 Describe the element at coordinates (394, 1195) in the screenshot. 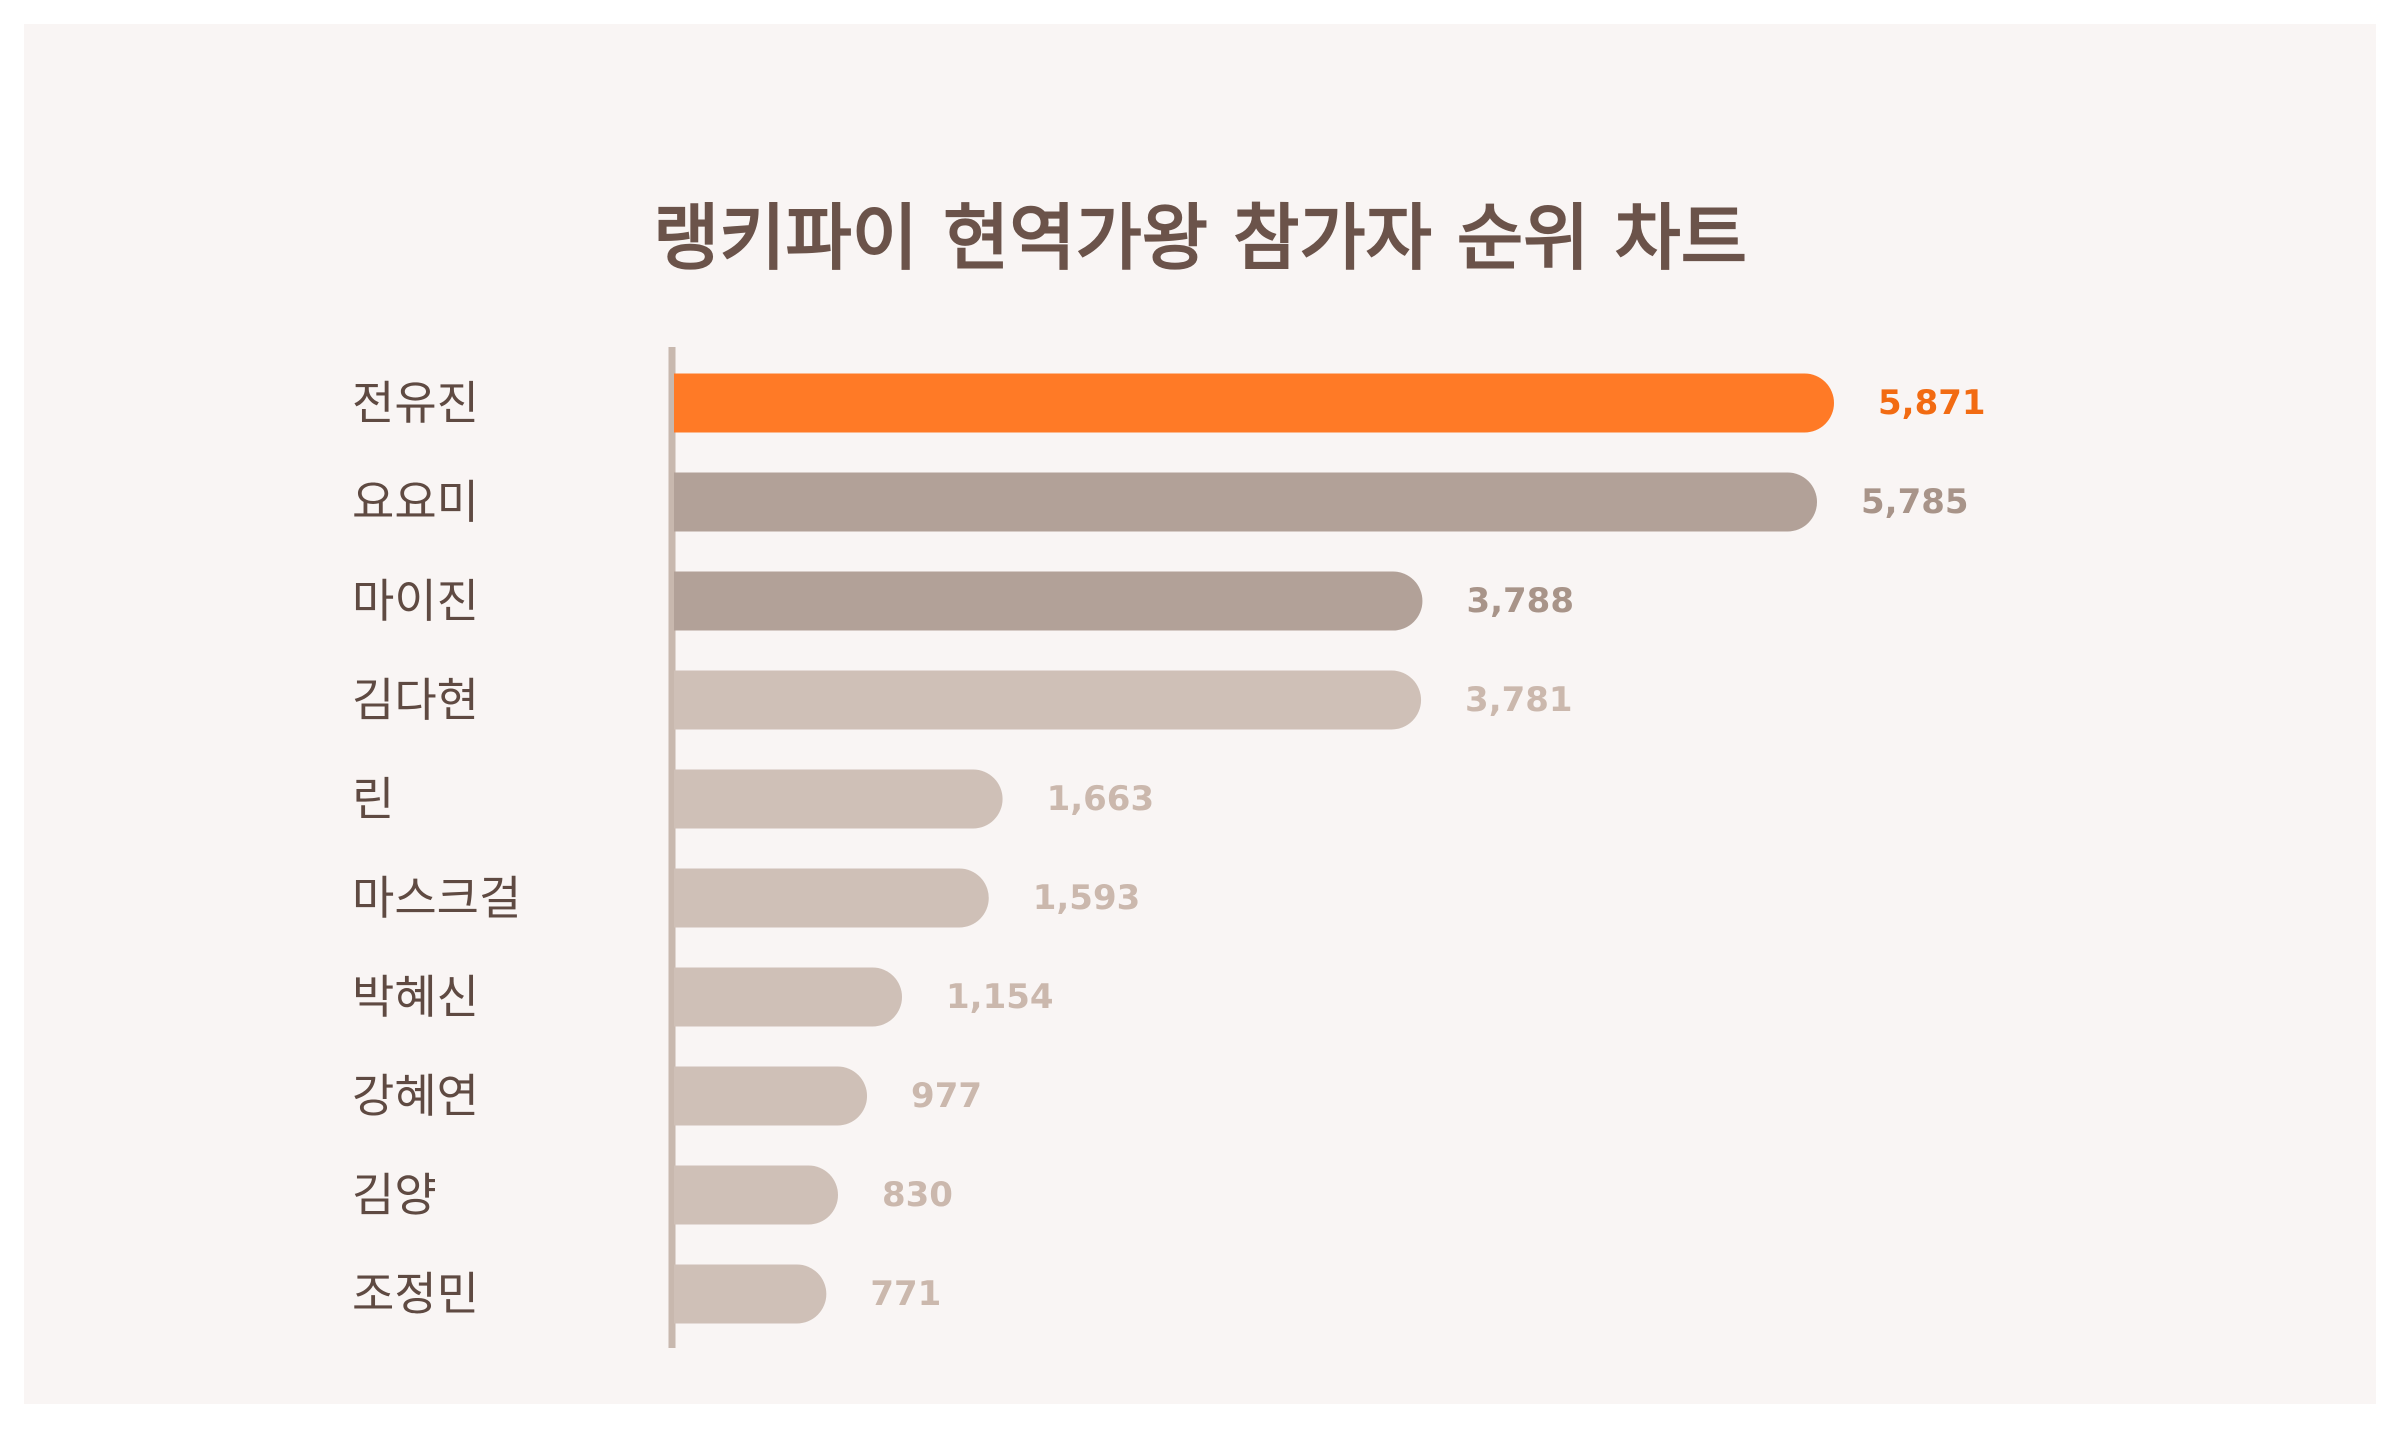

I see `category-label: 김양` at that location.